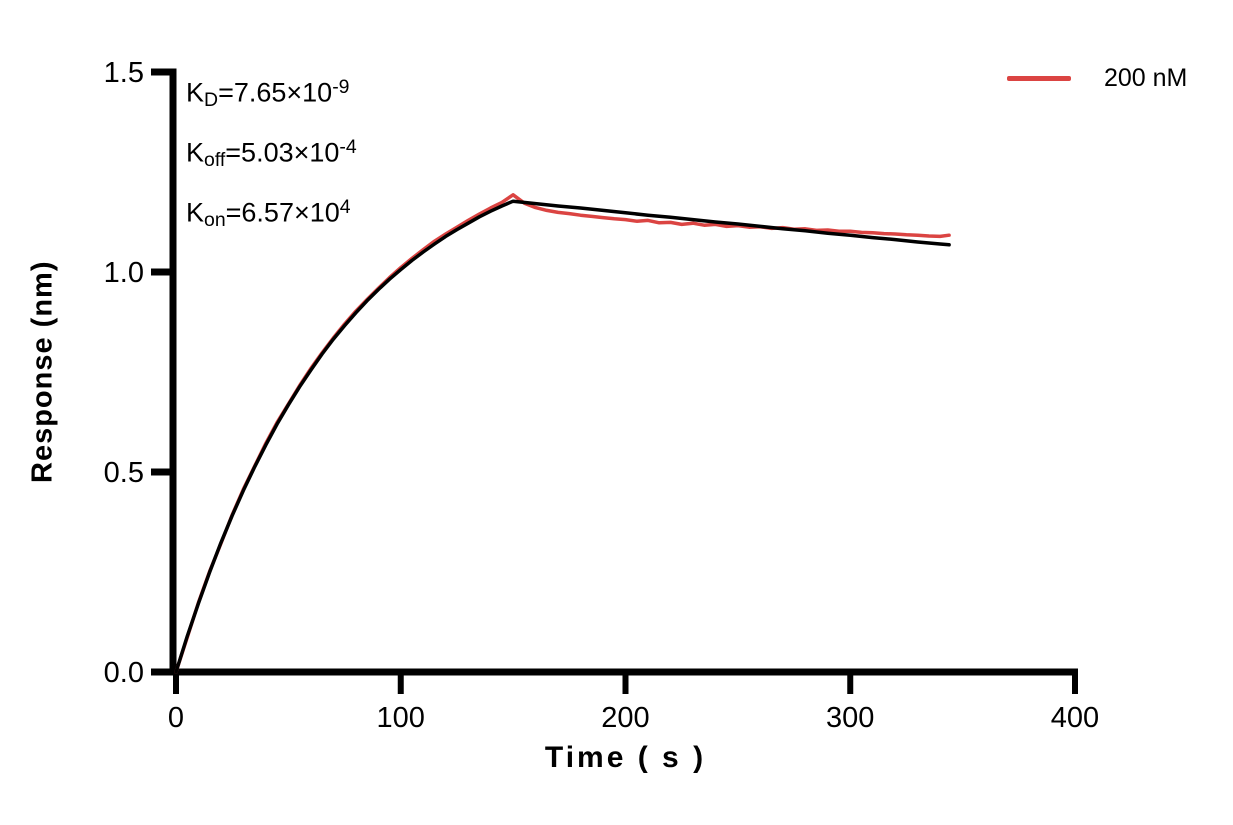 This screenshot has height=825, width=1233. I want to click on x-tick-label: 400, so click(1075, 718).